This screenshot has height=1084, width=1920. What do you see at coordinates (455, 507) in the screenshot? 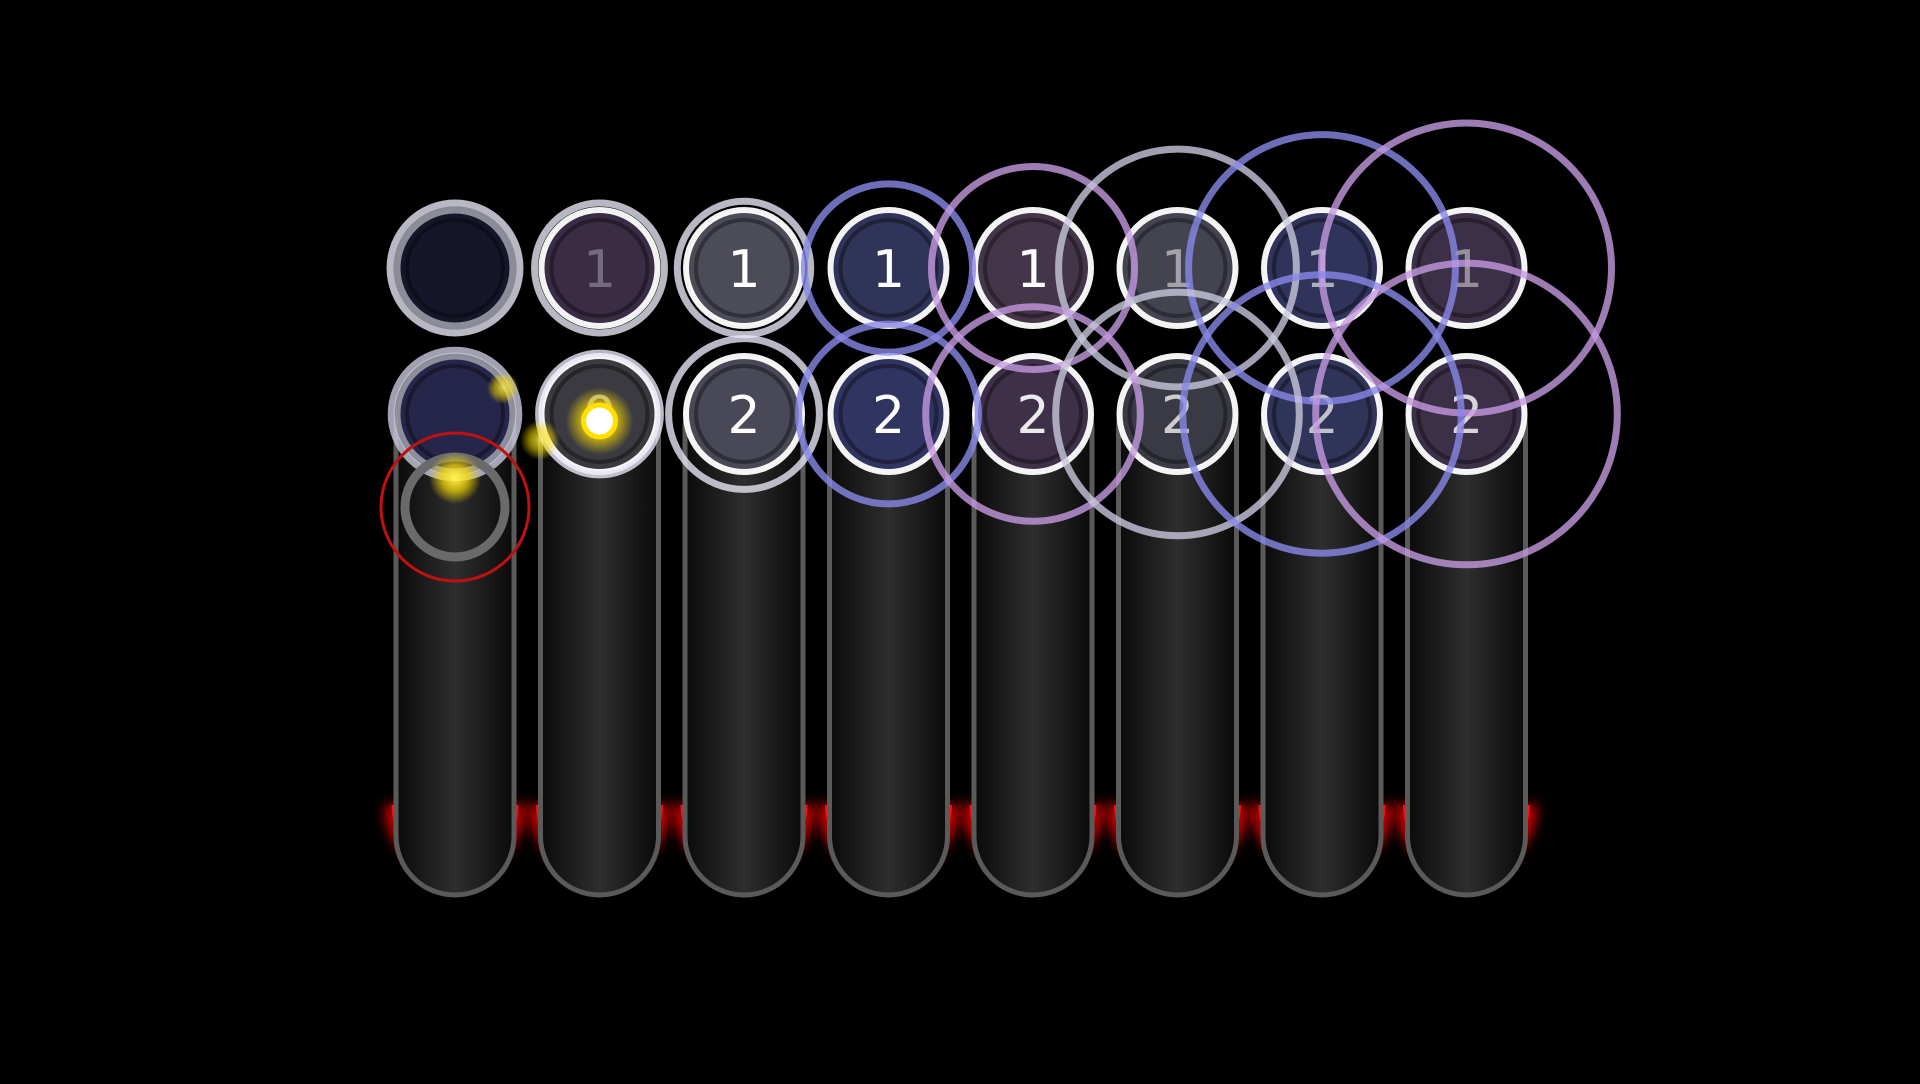
I see `miss-indicator-ring` at bounding box center [455, 507].